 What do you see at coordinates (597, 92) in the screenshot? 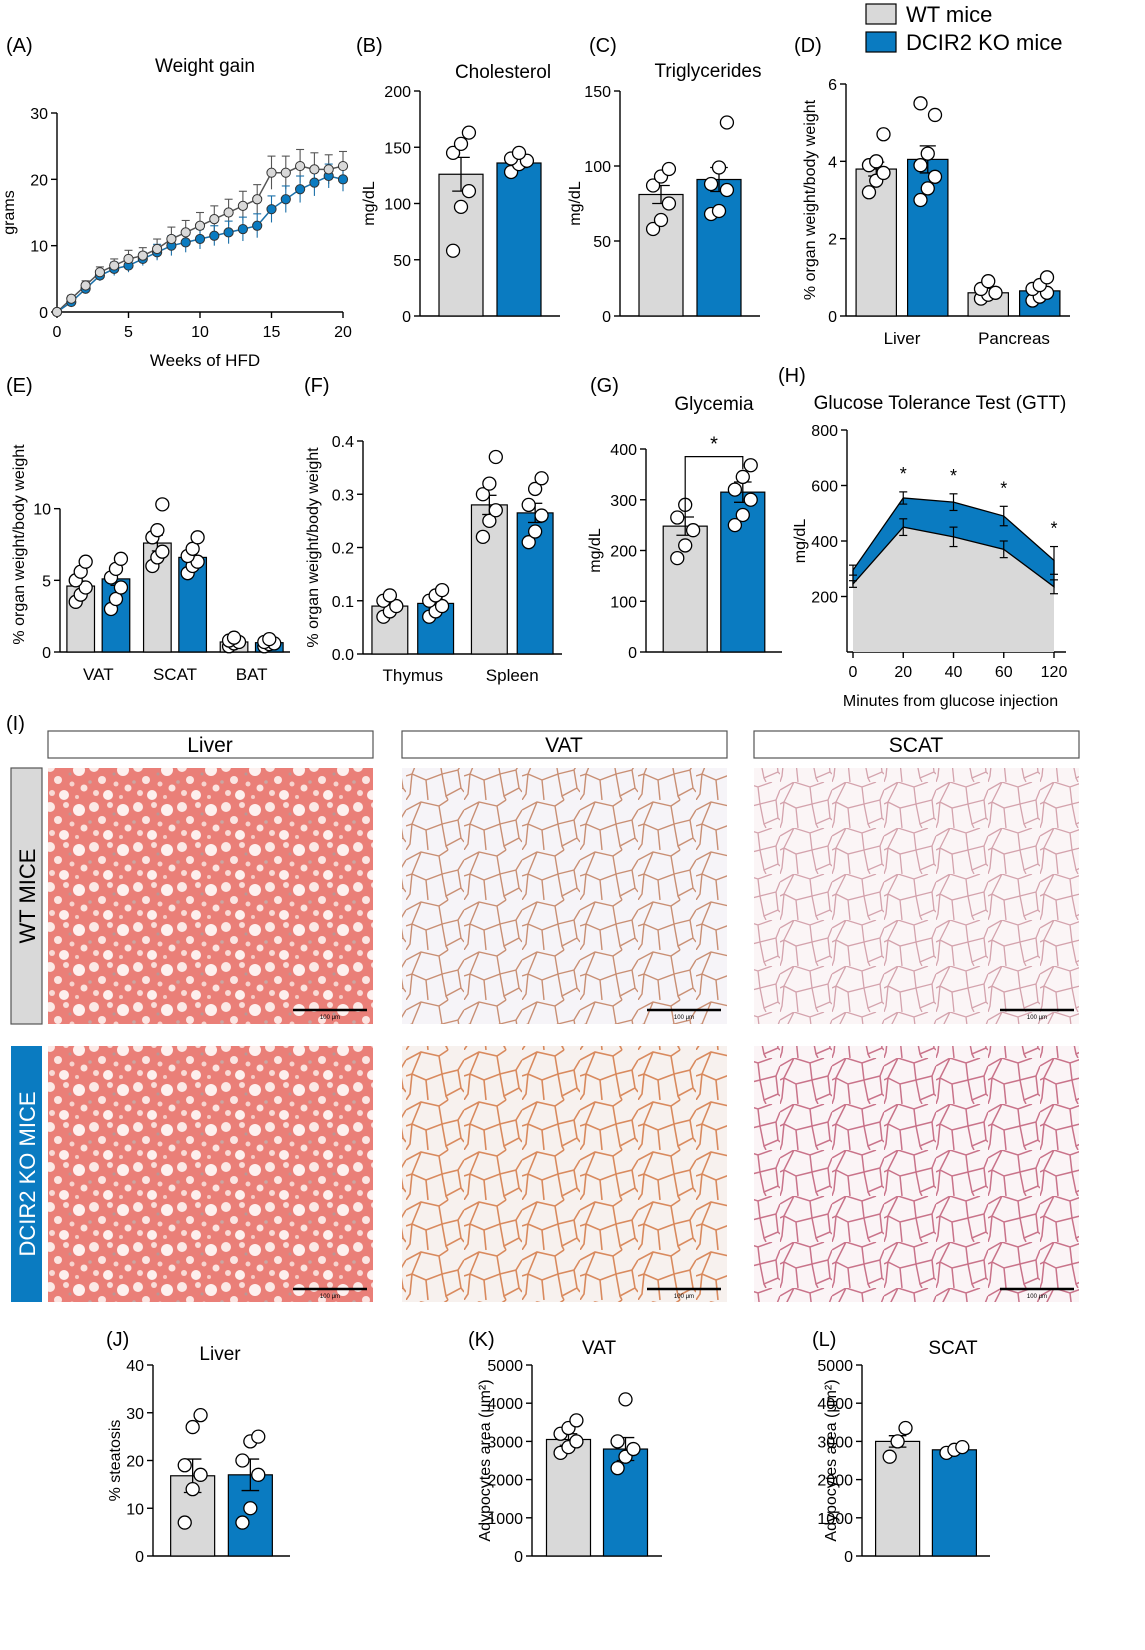
I see `y-tick-label-C-3: 150` at bounding box center [597, 92].